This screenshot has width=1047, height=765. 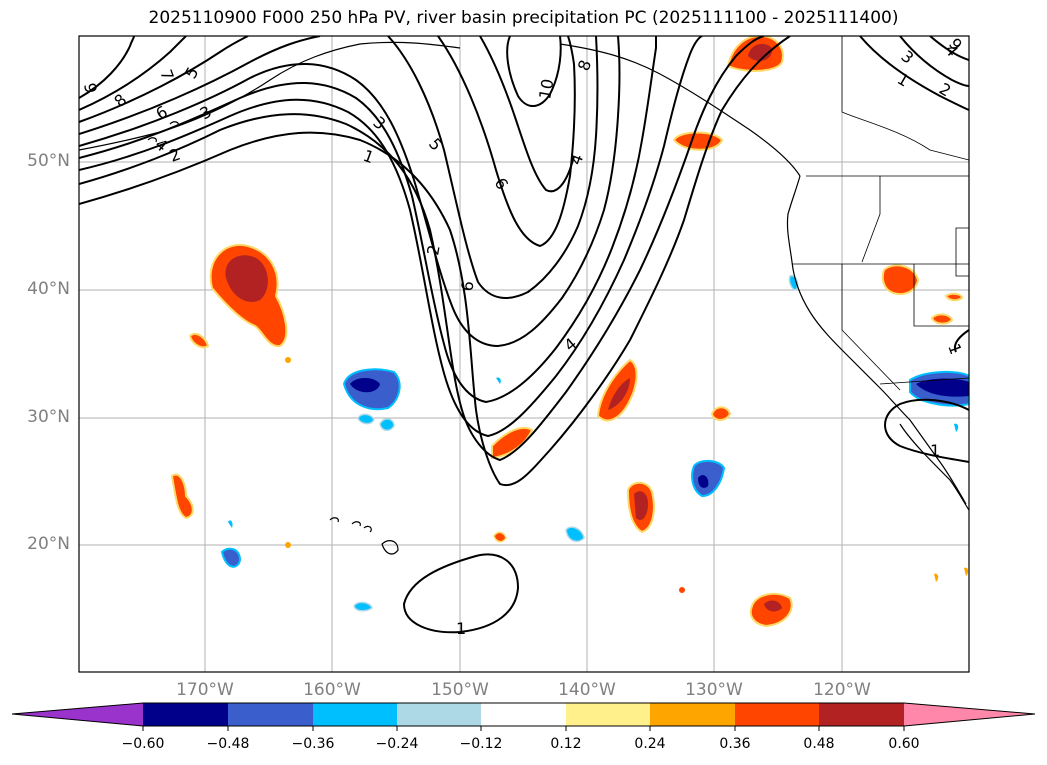 What do you see at coordinates (969, 714) in the screenshot?
I see `colorbar-extend-high` at bounding box center [969, 714].